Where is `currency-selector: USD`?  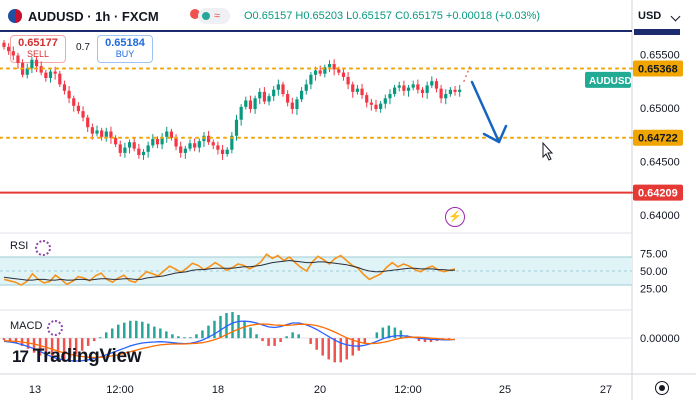
currency-selector: USD is located at coordinates (650, 16).